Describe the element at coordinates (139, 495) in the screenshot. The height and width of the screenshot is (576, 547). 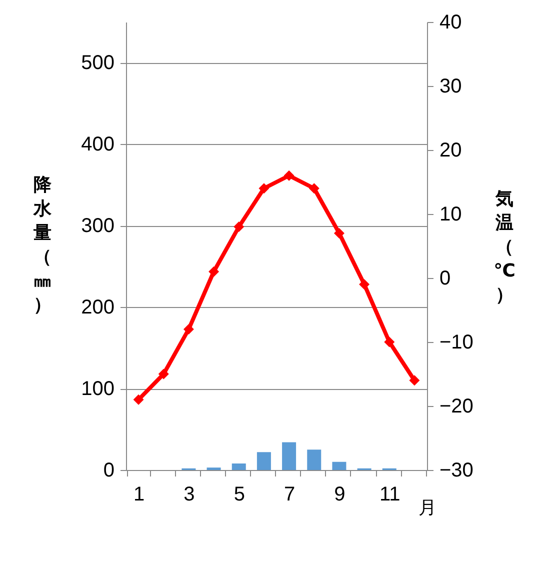
I see `x-tick-label: 1` at that location.